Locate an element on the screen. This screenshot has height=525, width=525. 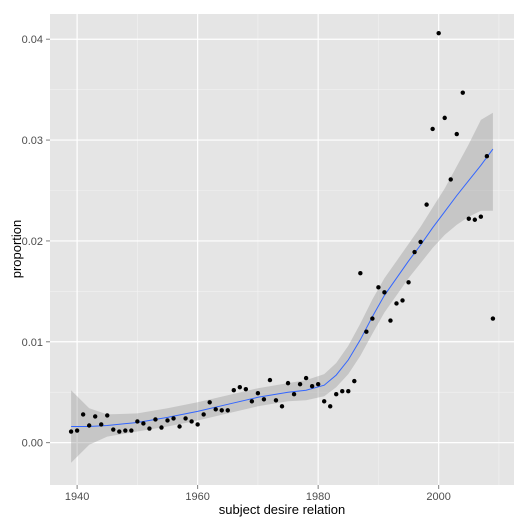
y-tick-label: 0.00 is located at coordinates (32, 444).